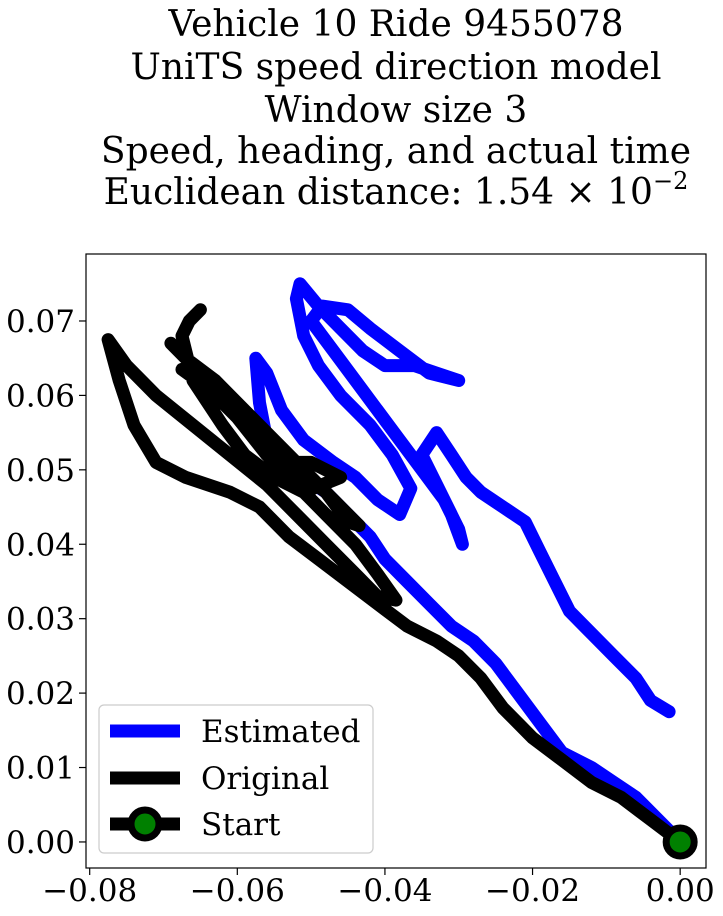 This screenshot has height=916, width=723. What do you see at coordinates (40, 545) in the screenshot?
I see `y-tick-label: 0.04` at bounding box center [40, 545].